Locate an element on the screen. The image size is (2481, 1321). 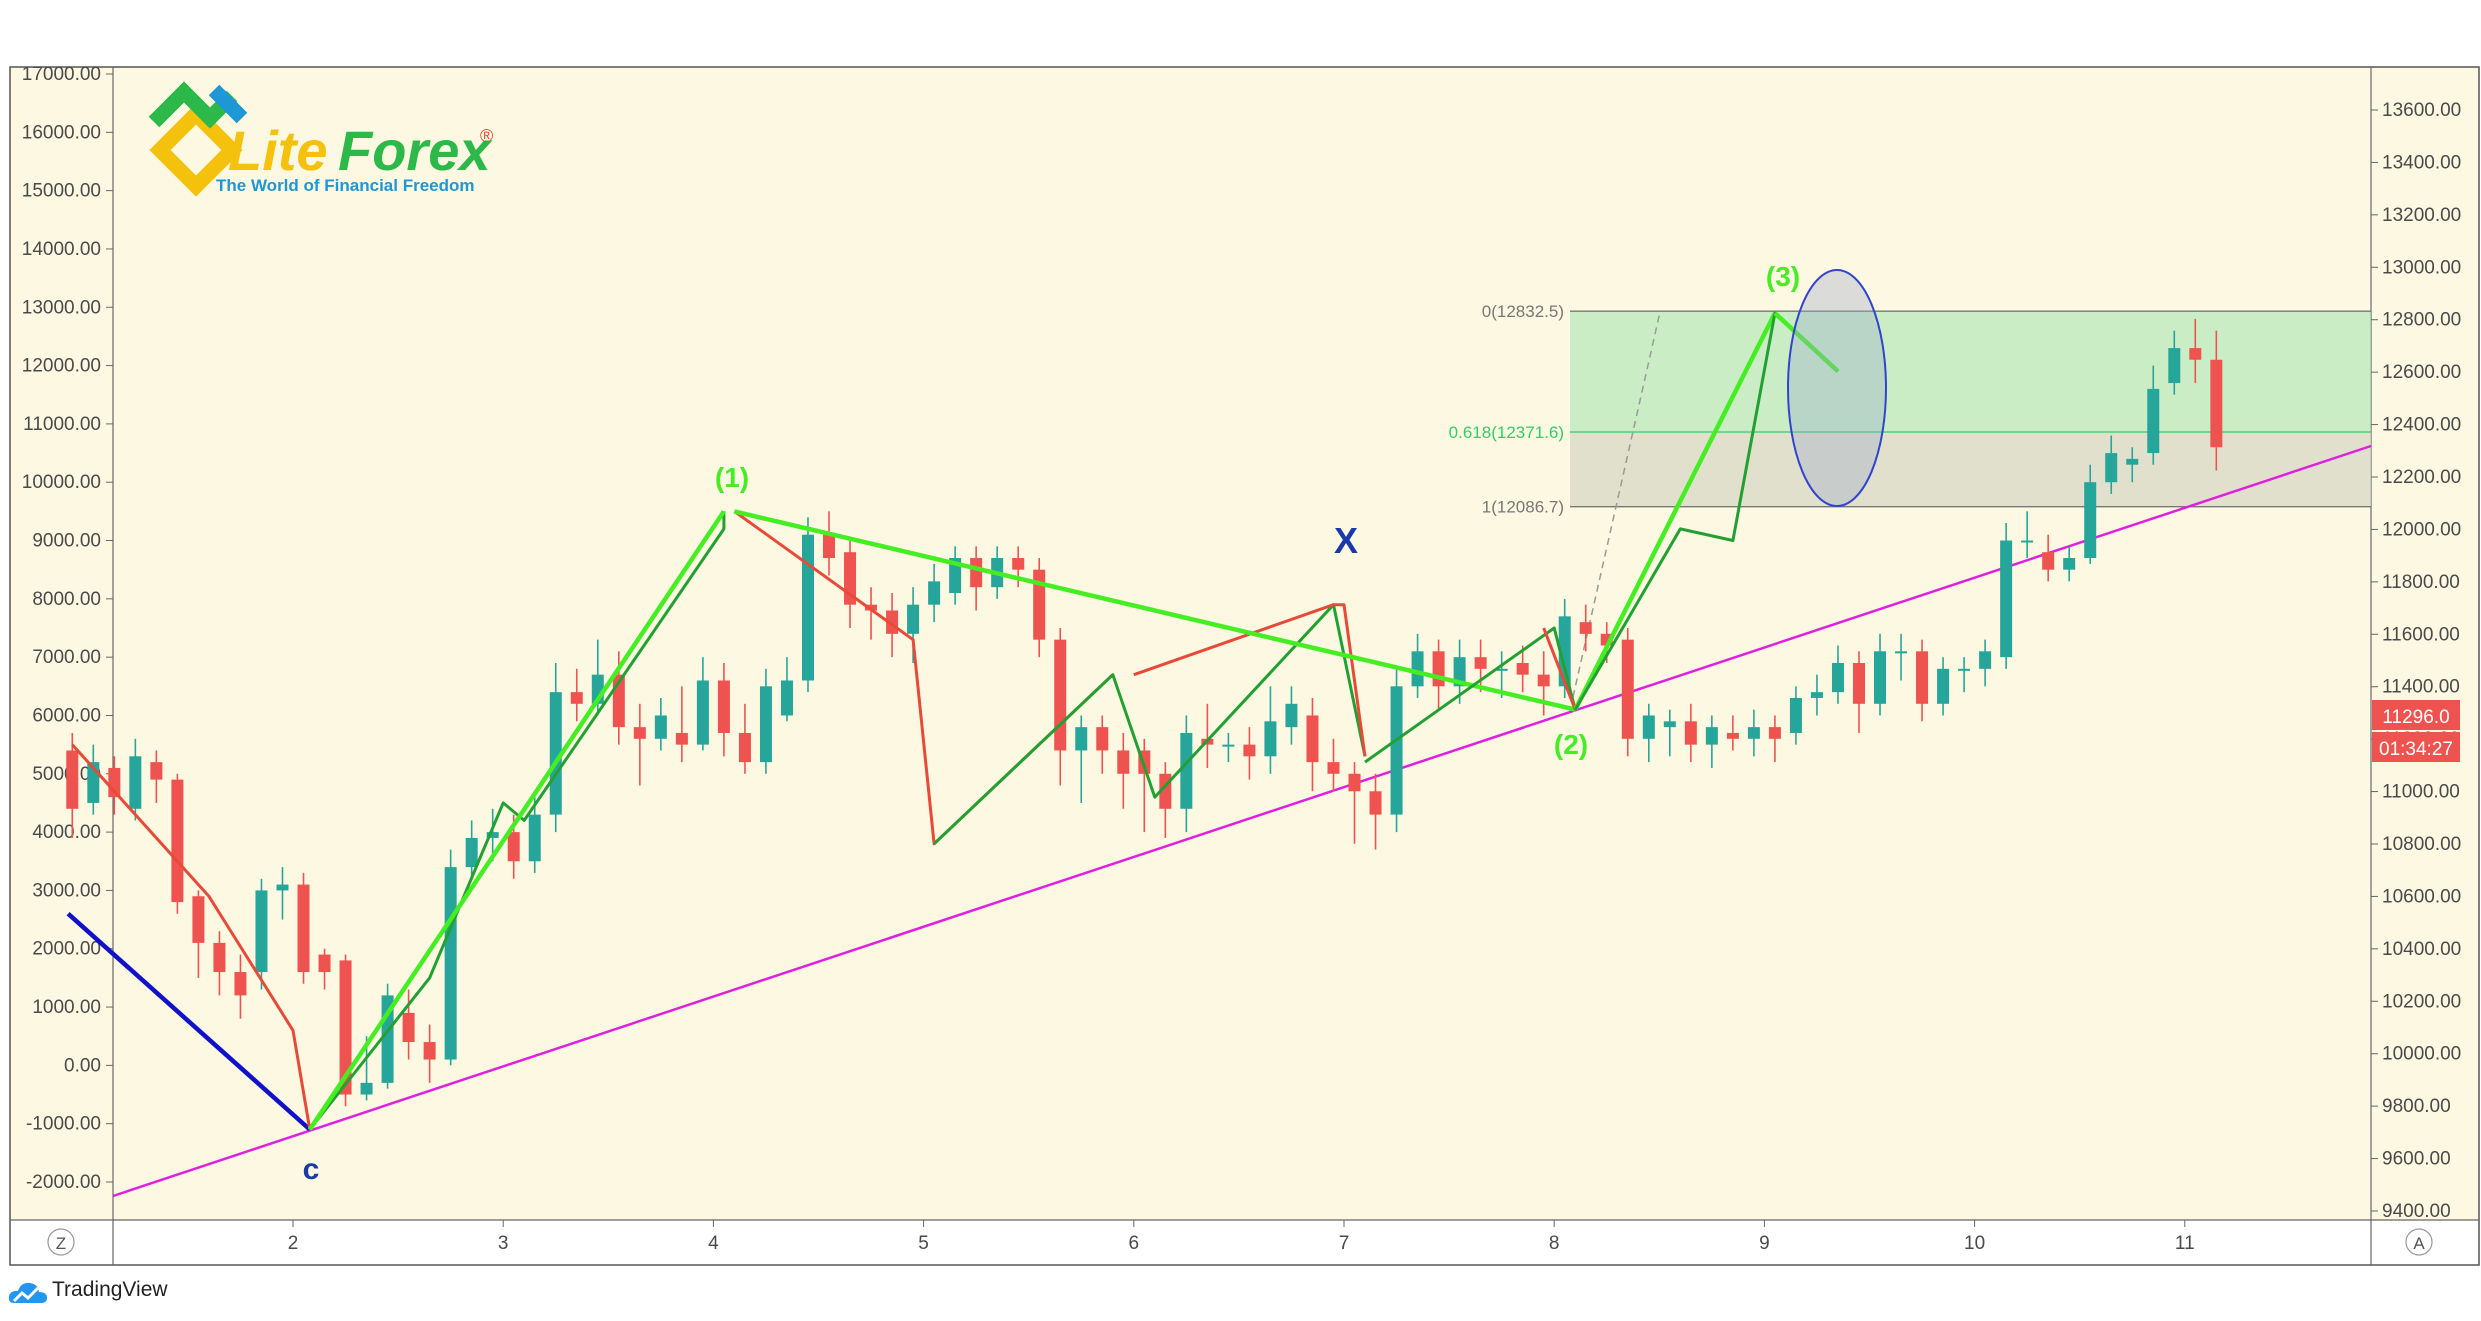
countdown-tag is located at coordinates (2416, 747).